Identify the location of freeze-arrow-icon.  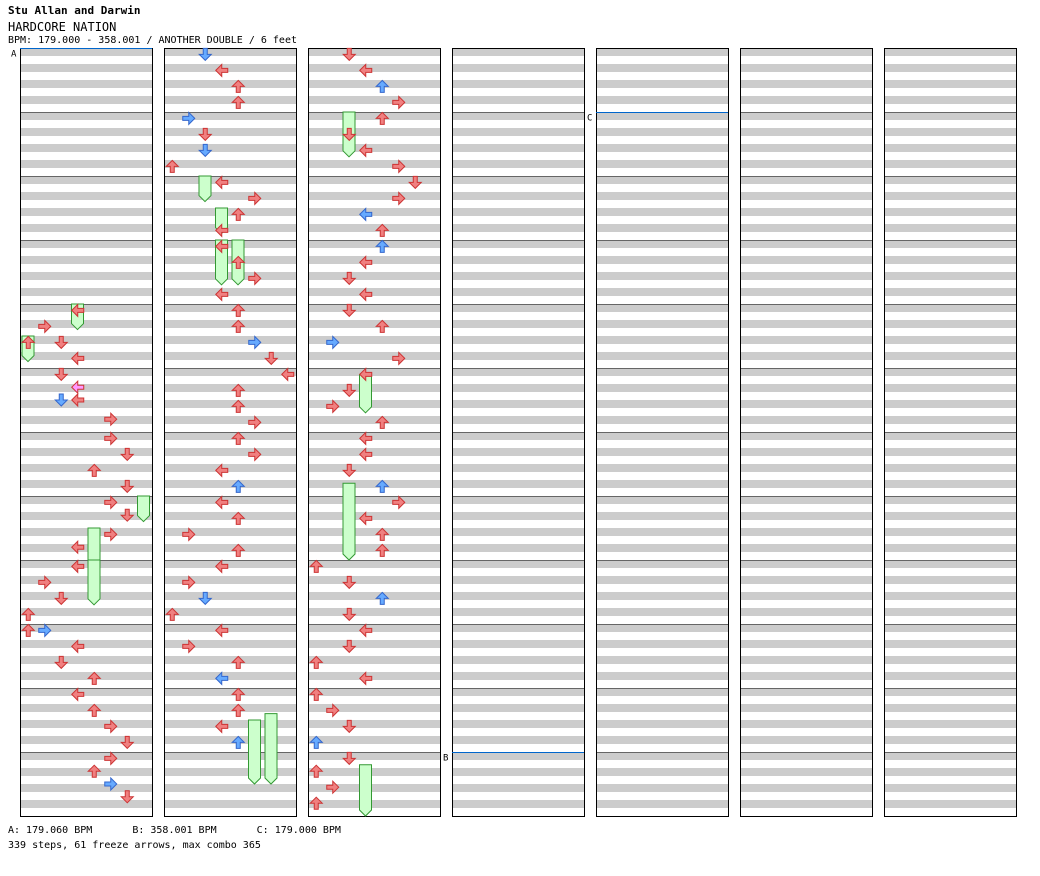
(94, 582).